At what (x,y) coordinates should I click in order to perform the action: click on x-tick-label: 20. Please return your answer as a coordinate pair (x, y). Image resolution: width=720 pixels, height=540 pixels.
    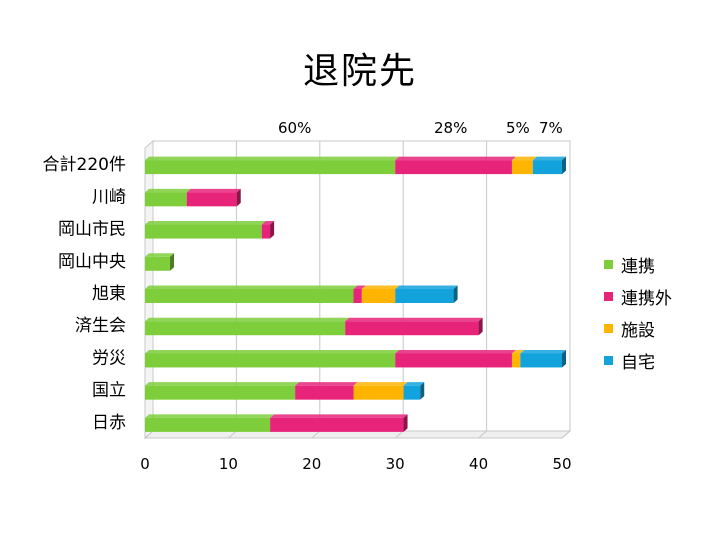
    Looking at the image, I should click on (311, 464).